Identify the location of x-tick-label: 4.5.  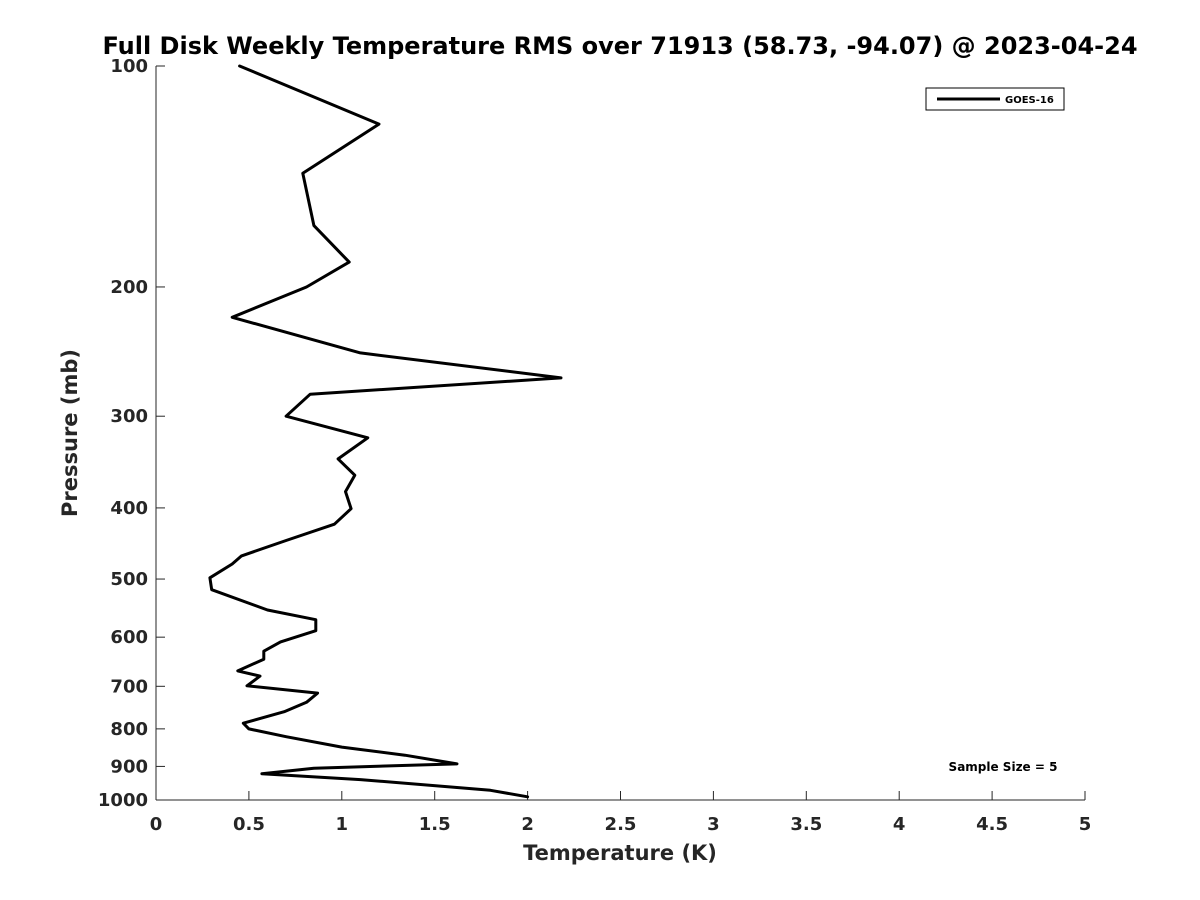
(992, 824).